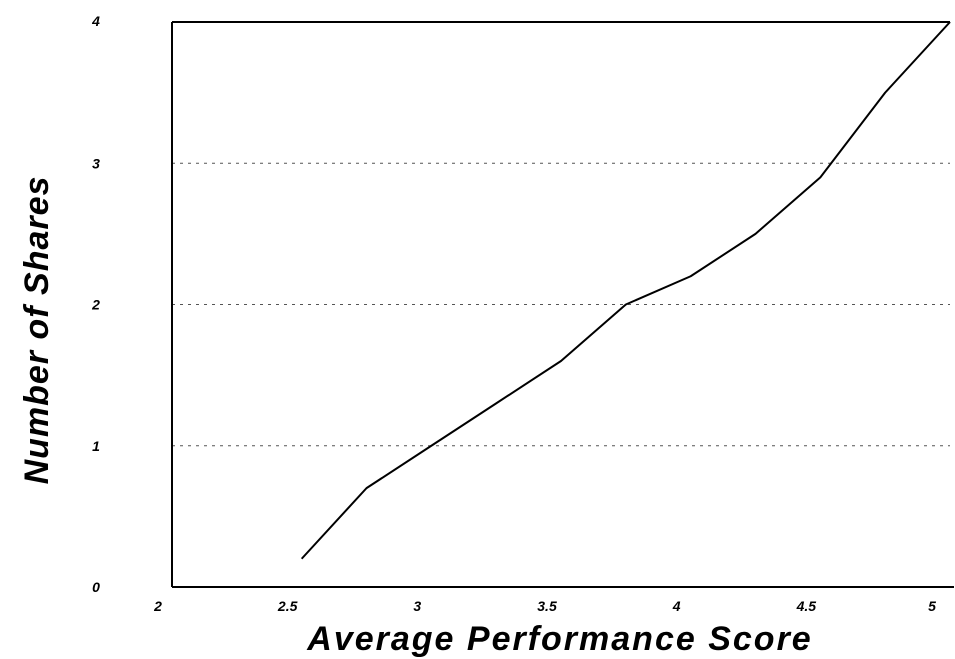 The width and height of the screenshot is (955, 659). Describe the element at coordinates (547, 606) in the screenshot. I see `x-tick-label: 3.5` at that location.